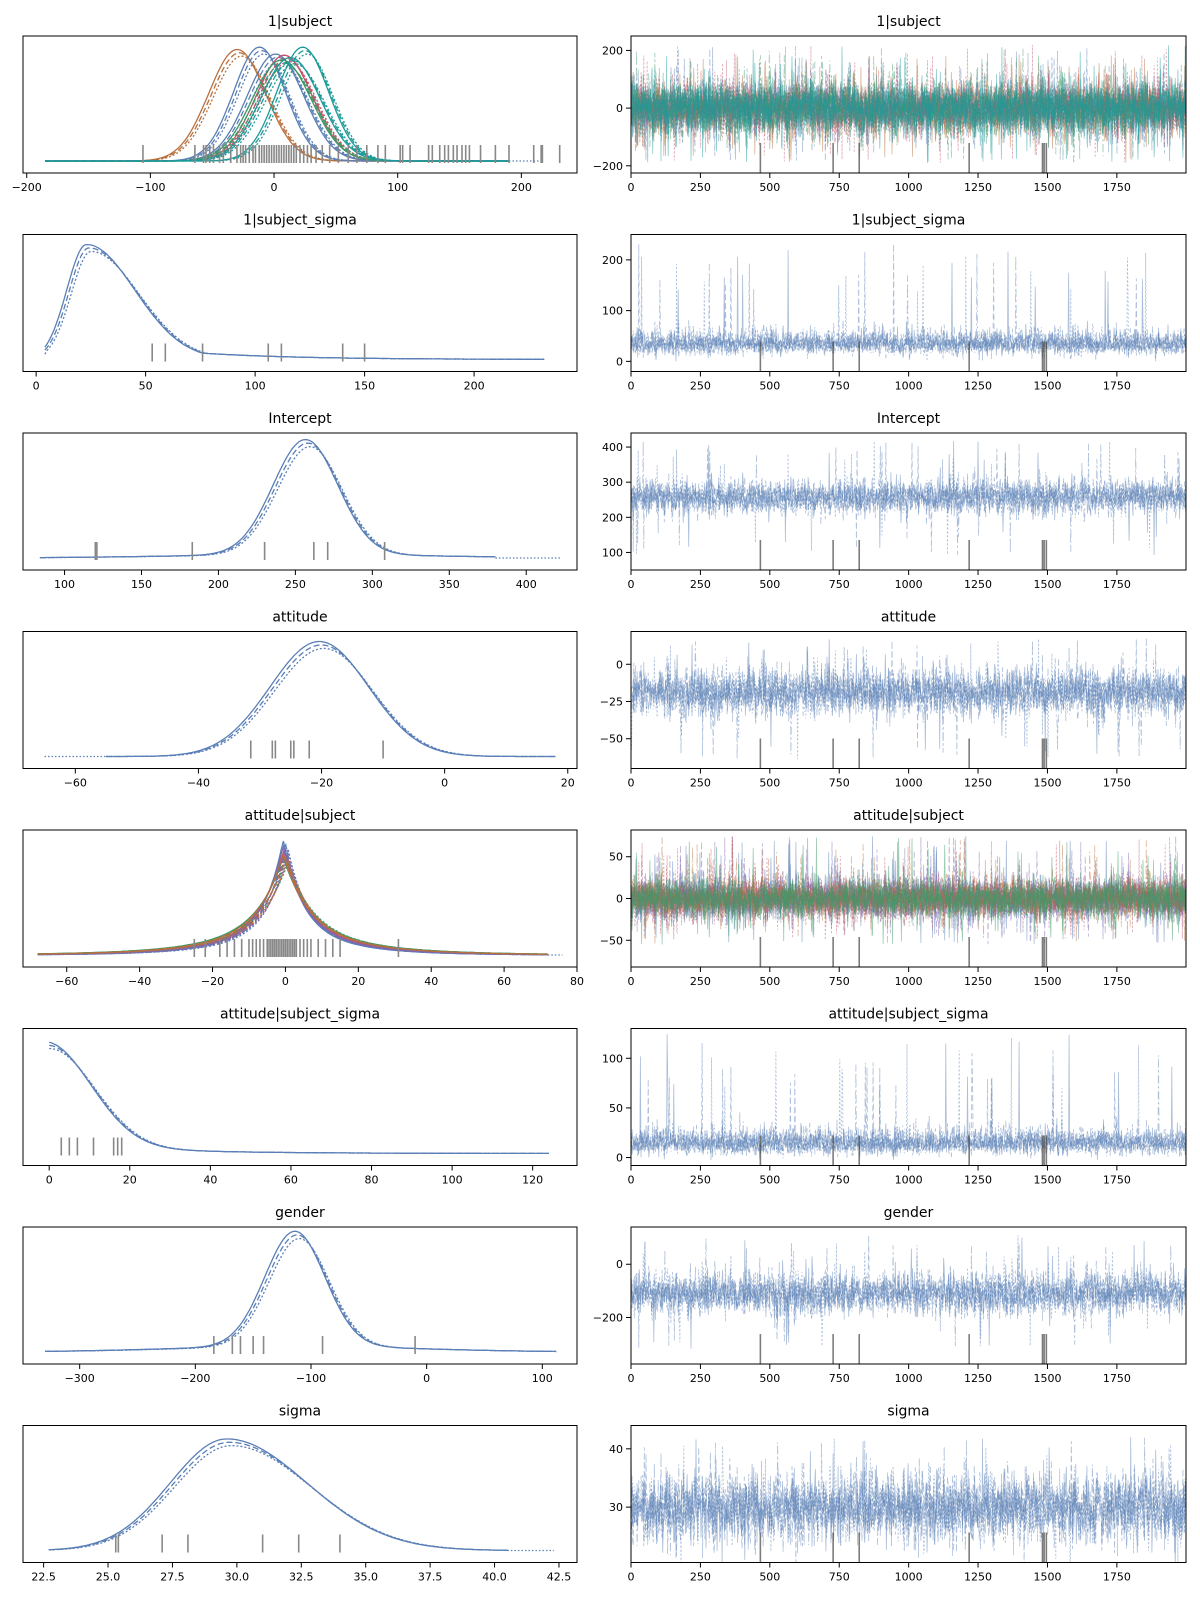 This screenshot has height=1600, width=1200. I want to click on kde-xtick-label: 60, so click(504, 981).